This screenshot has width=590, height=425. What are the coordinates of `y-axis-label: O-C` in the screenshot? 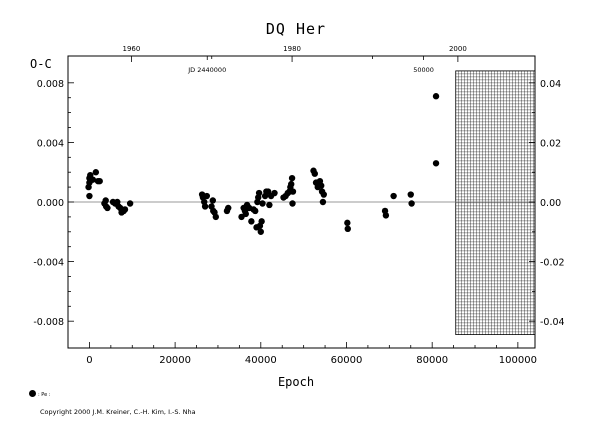 It's located at (41, 64).